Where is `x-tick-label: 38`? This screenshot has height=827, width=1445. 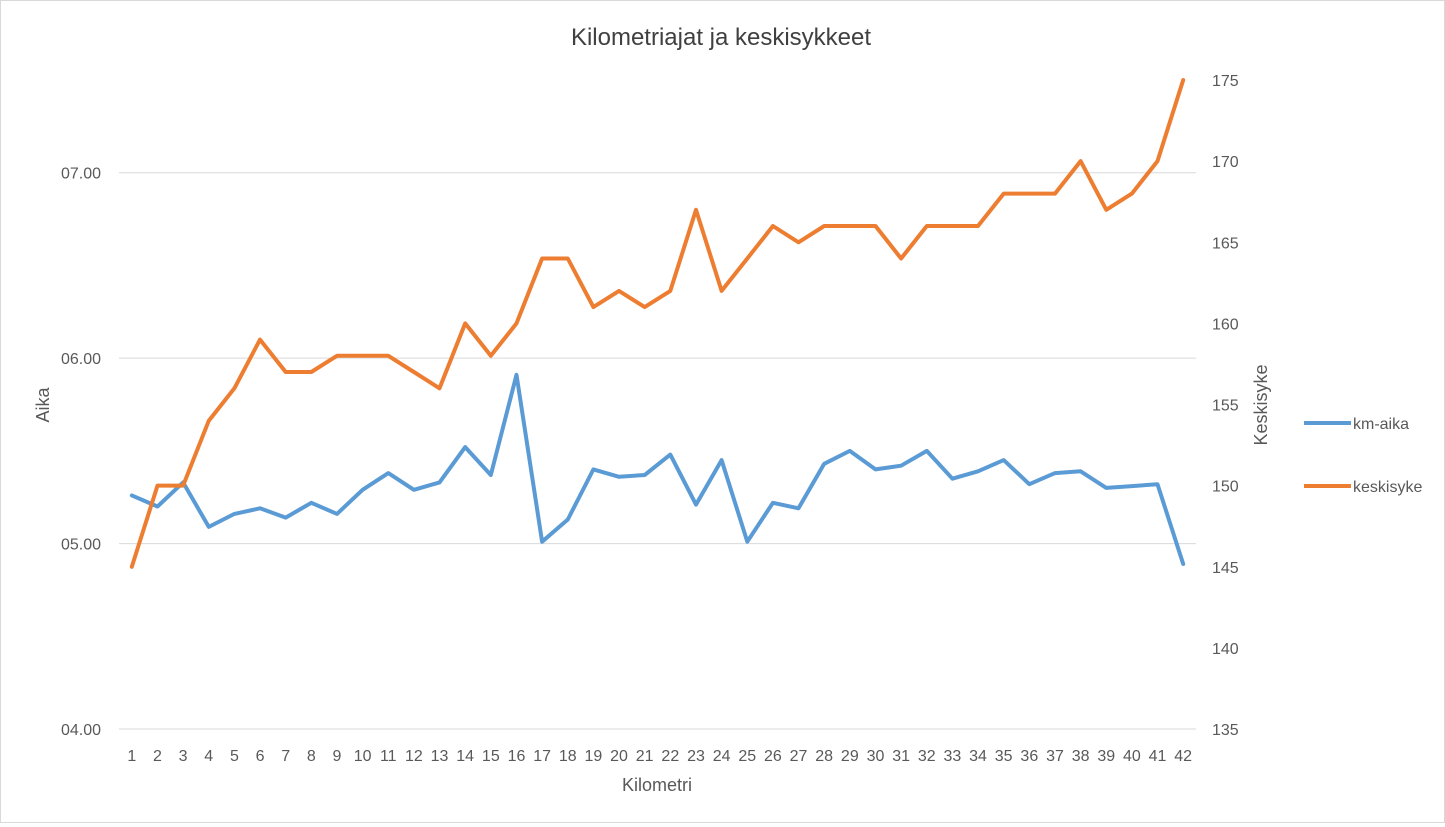 x-tick-label: 38 is located at coordinates (1081, 756).